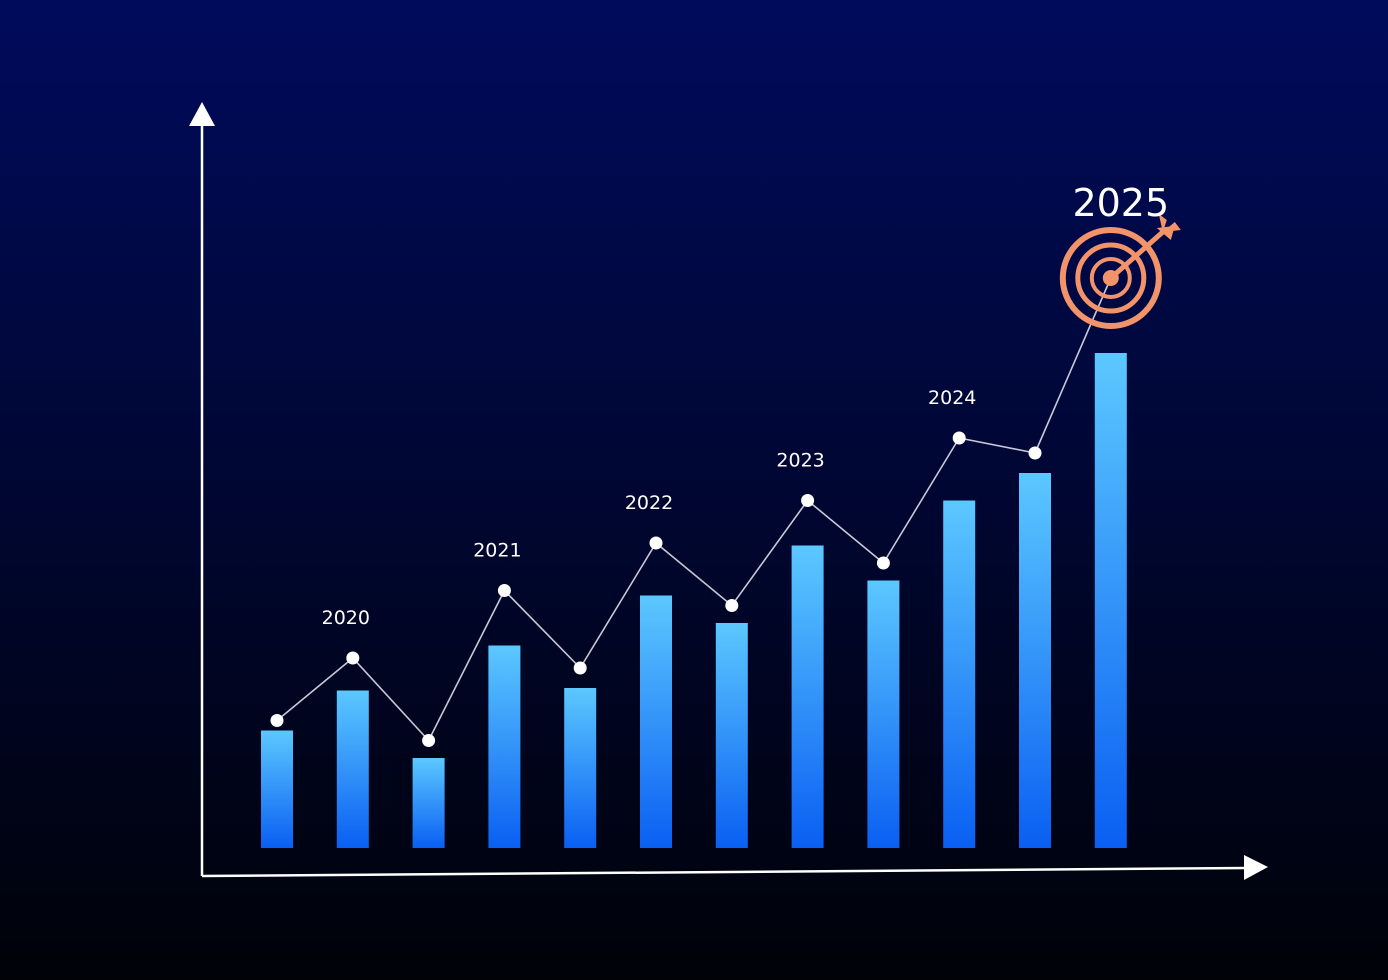 Image resolution: width=1388 pixels, height=980 pixels. Describe the element at coordinates (800, 461) in the screenshot. I see `year-label: 2023` at that location.